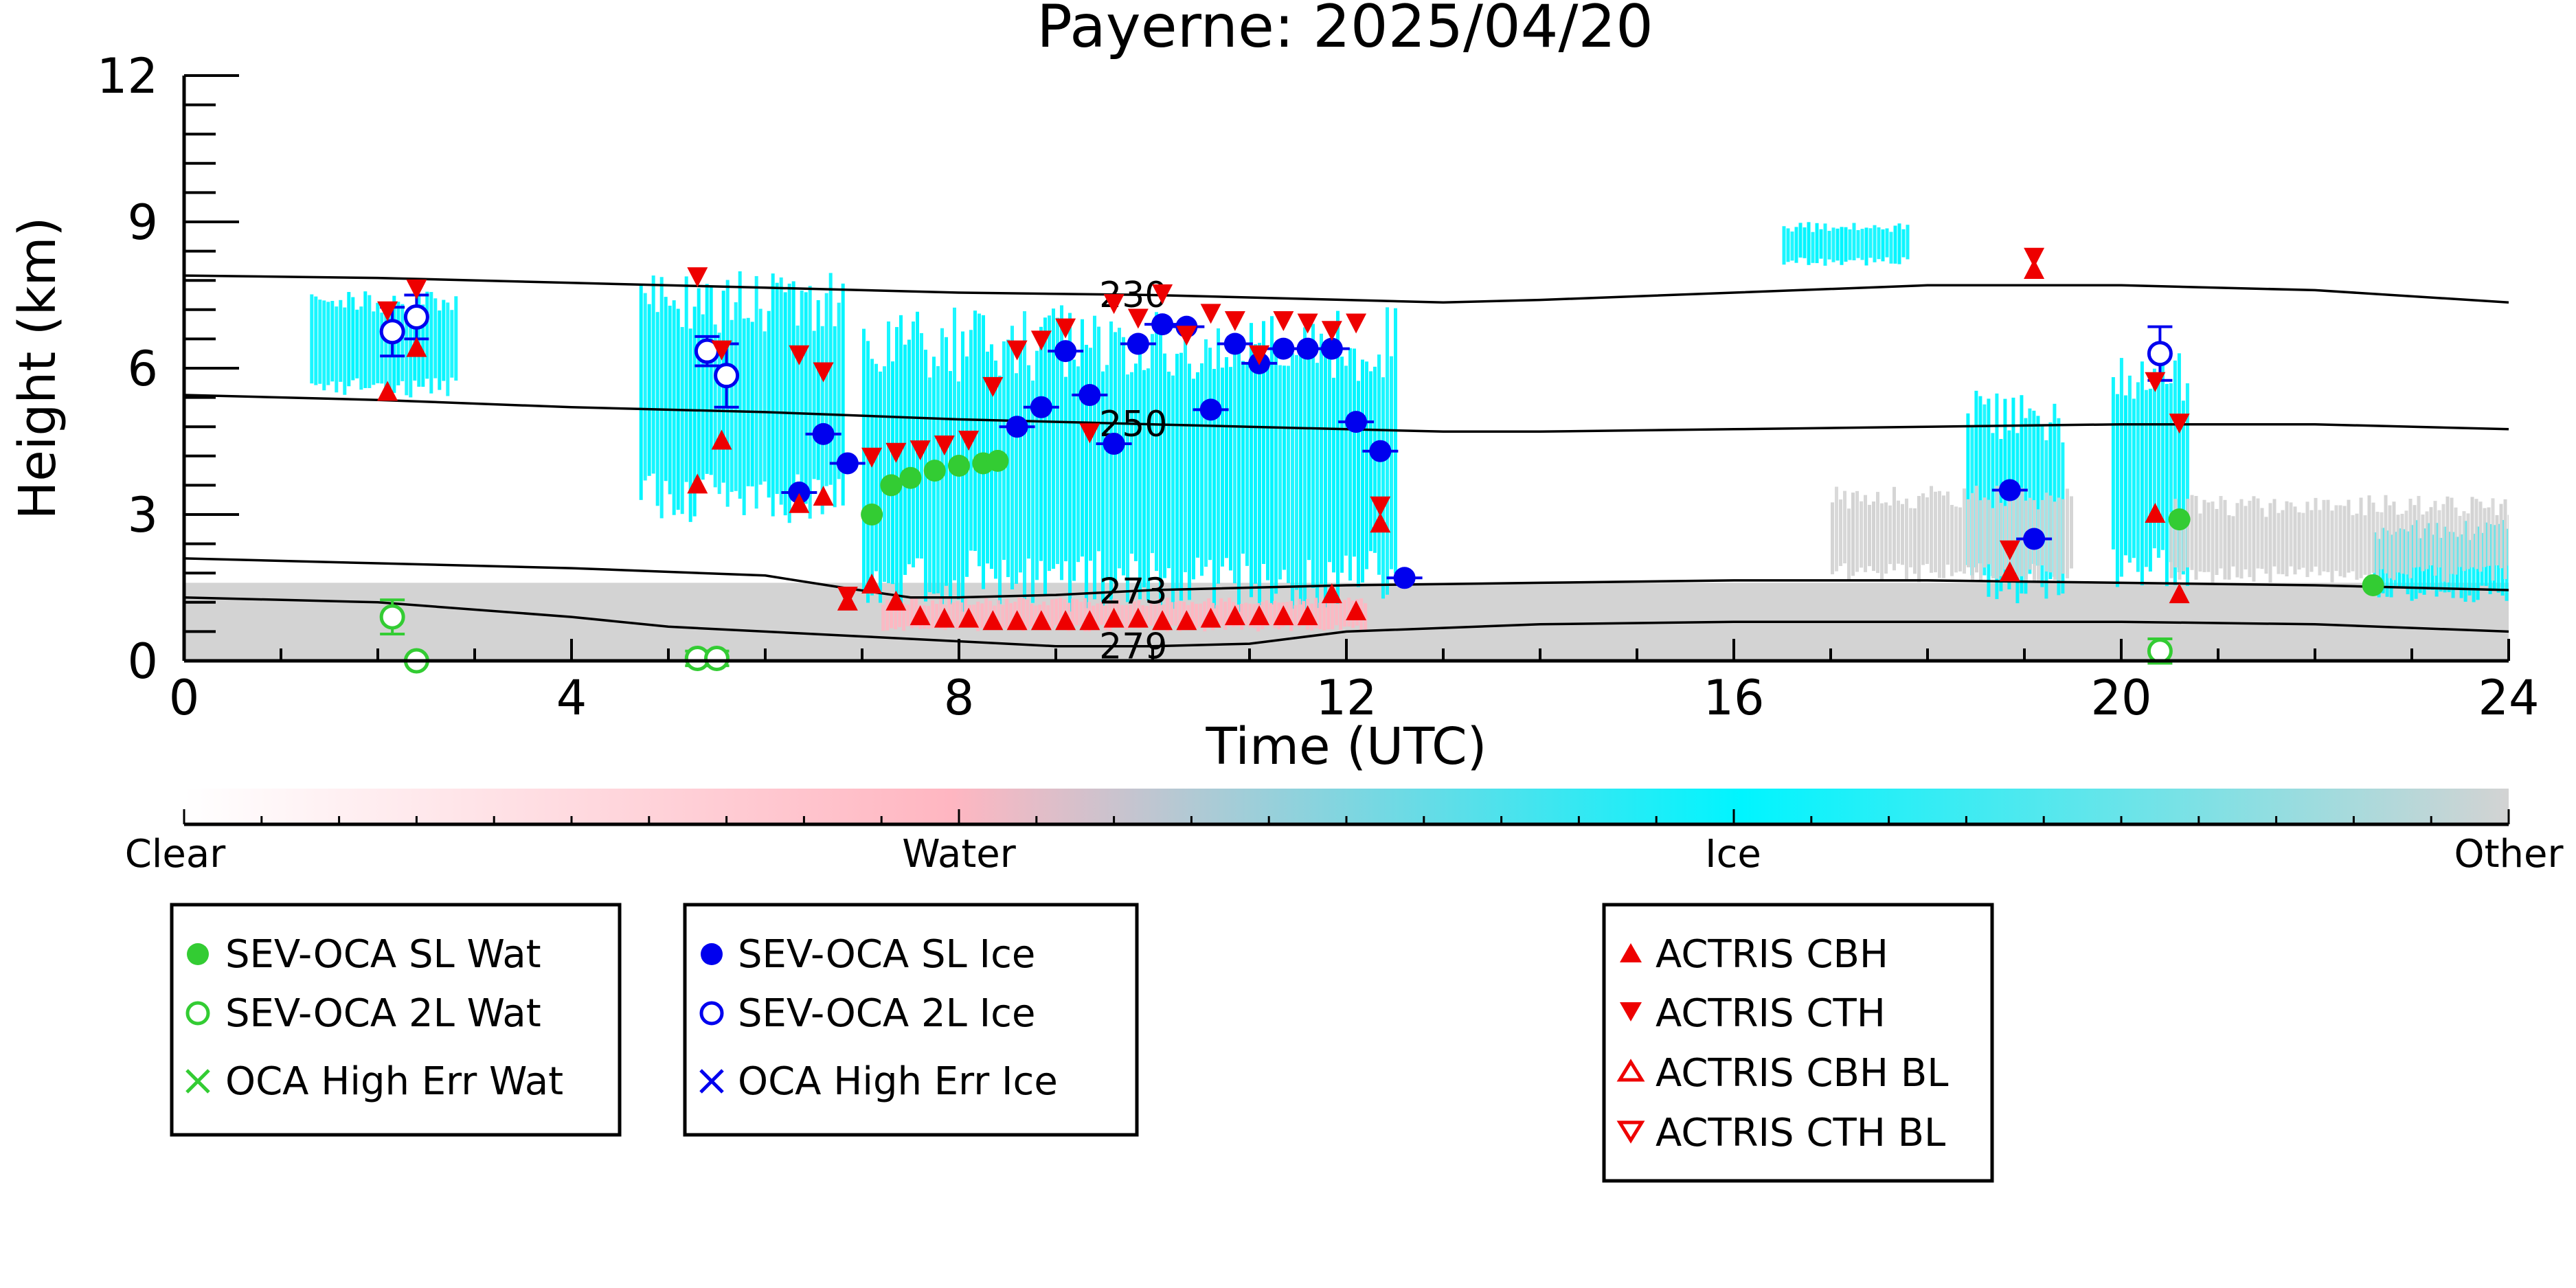 The width and height of the screenshot is (2576, 1288). What do you see at coordinates (1346, 816) in the screenshot?
I see `colorbar-ticks` at bounding box center [1346, 816].